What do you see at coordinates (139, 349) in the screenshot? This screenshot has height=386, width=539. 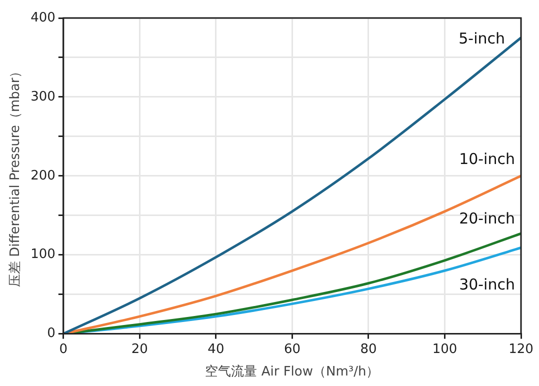 I see `x-tick-label: 20` at bounding box center [139, 349].